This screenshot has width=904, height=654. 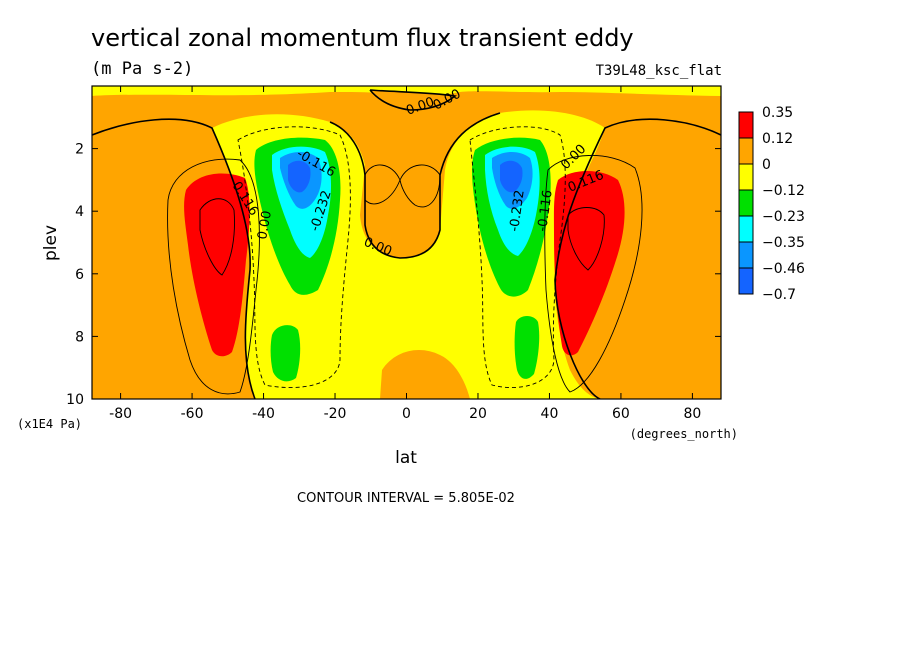 What do you see at coordinates (49, 424) in the screenshot?
I see `y-axis-units: (x1E4 Pa)` at bounding box center [49, 424].